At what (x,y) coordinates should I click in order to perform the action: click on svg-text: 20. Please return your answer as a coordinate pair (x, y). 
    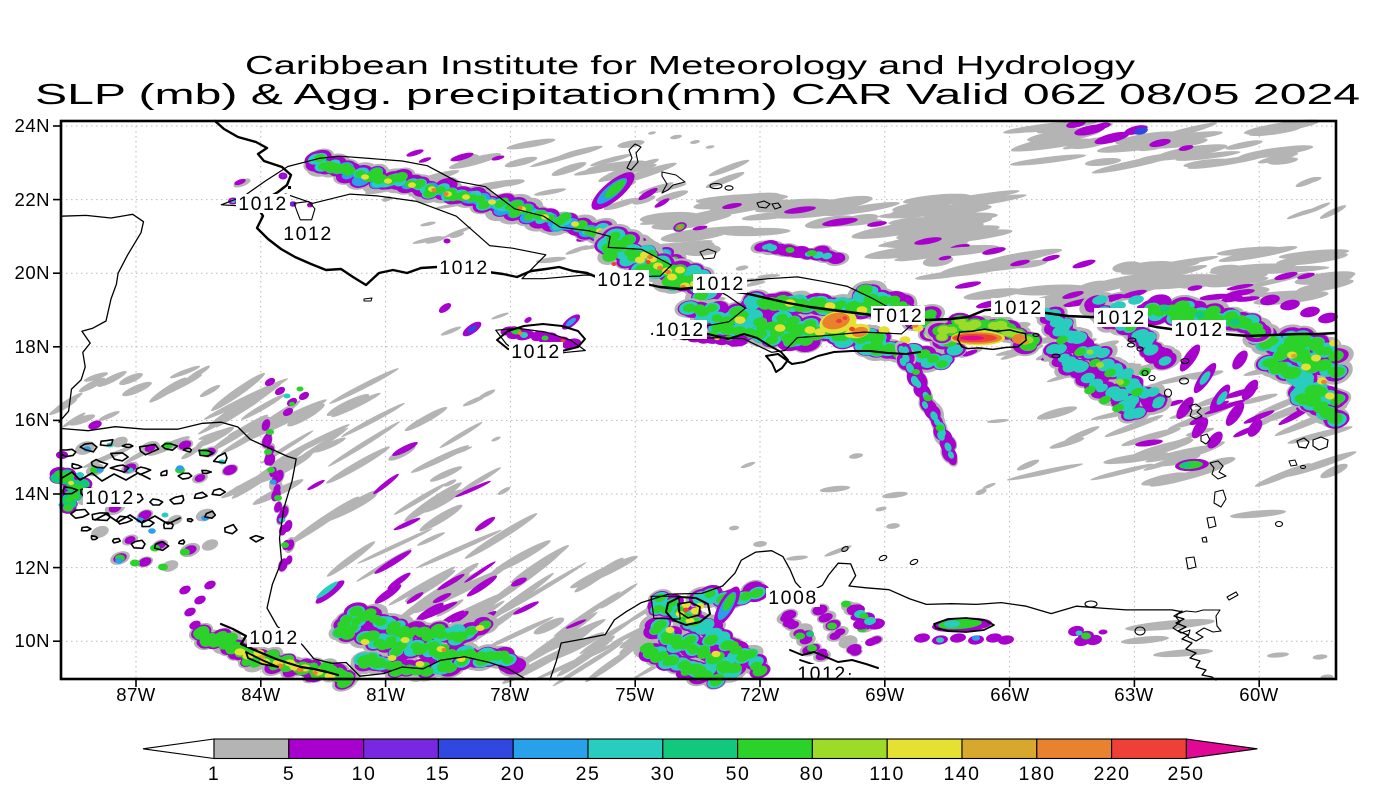
    Looking at the image, I should click on (513, 774).